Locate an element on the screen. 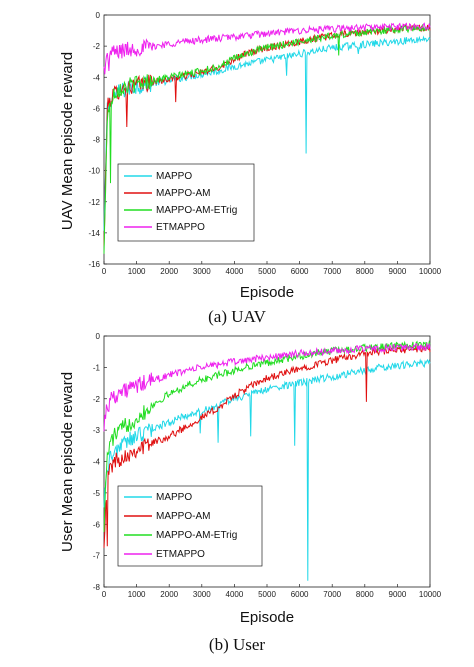 This screenshot has height=667, width=474. user-x-tick-label: 5000 is located at coordinates (267, 594).